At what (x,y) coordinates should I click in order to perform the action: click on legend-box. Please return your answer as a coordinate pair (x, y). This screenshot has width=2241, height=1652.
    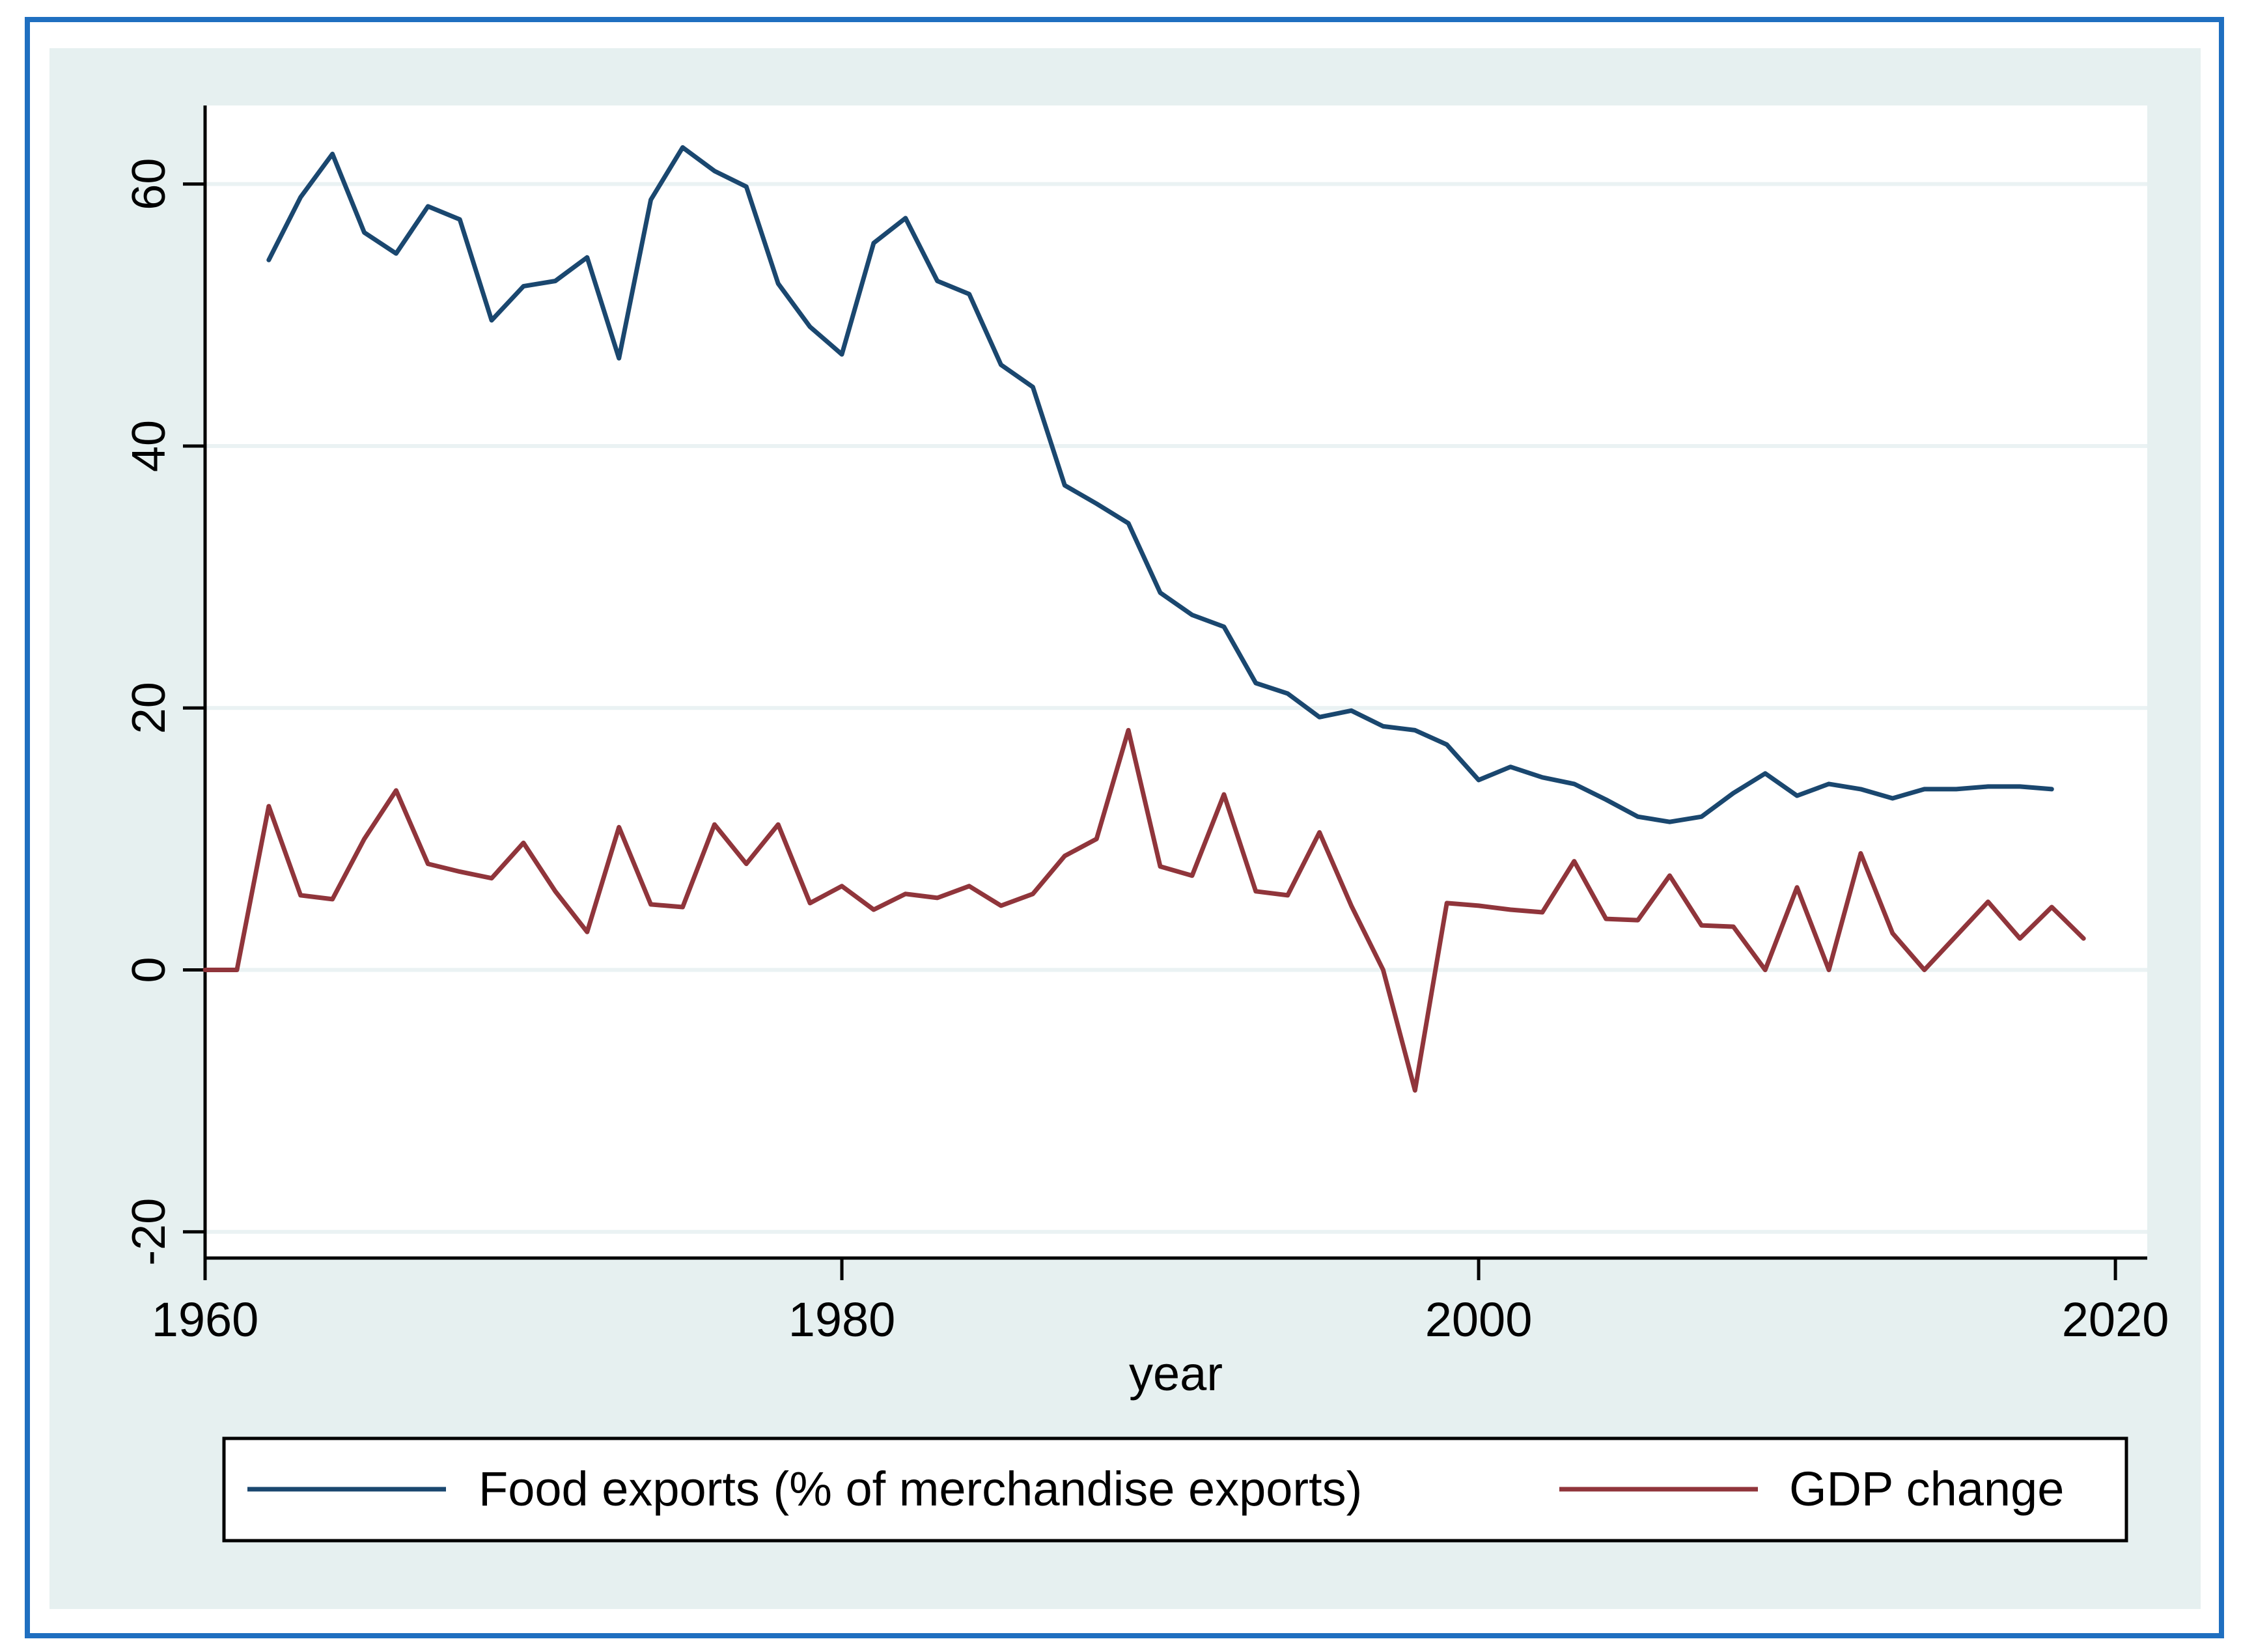
    Looking at the image, I should click on (1175, 1490).